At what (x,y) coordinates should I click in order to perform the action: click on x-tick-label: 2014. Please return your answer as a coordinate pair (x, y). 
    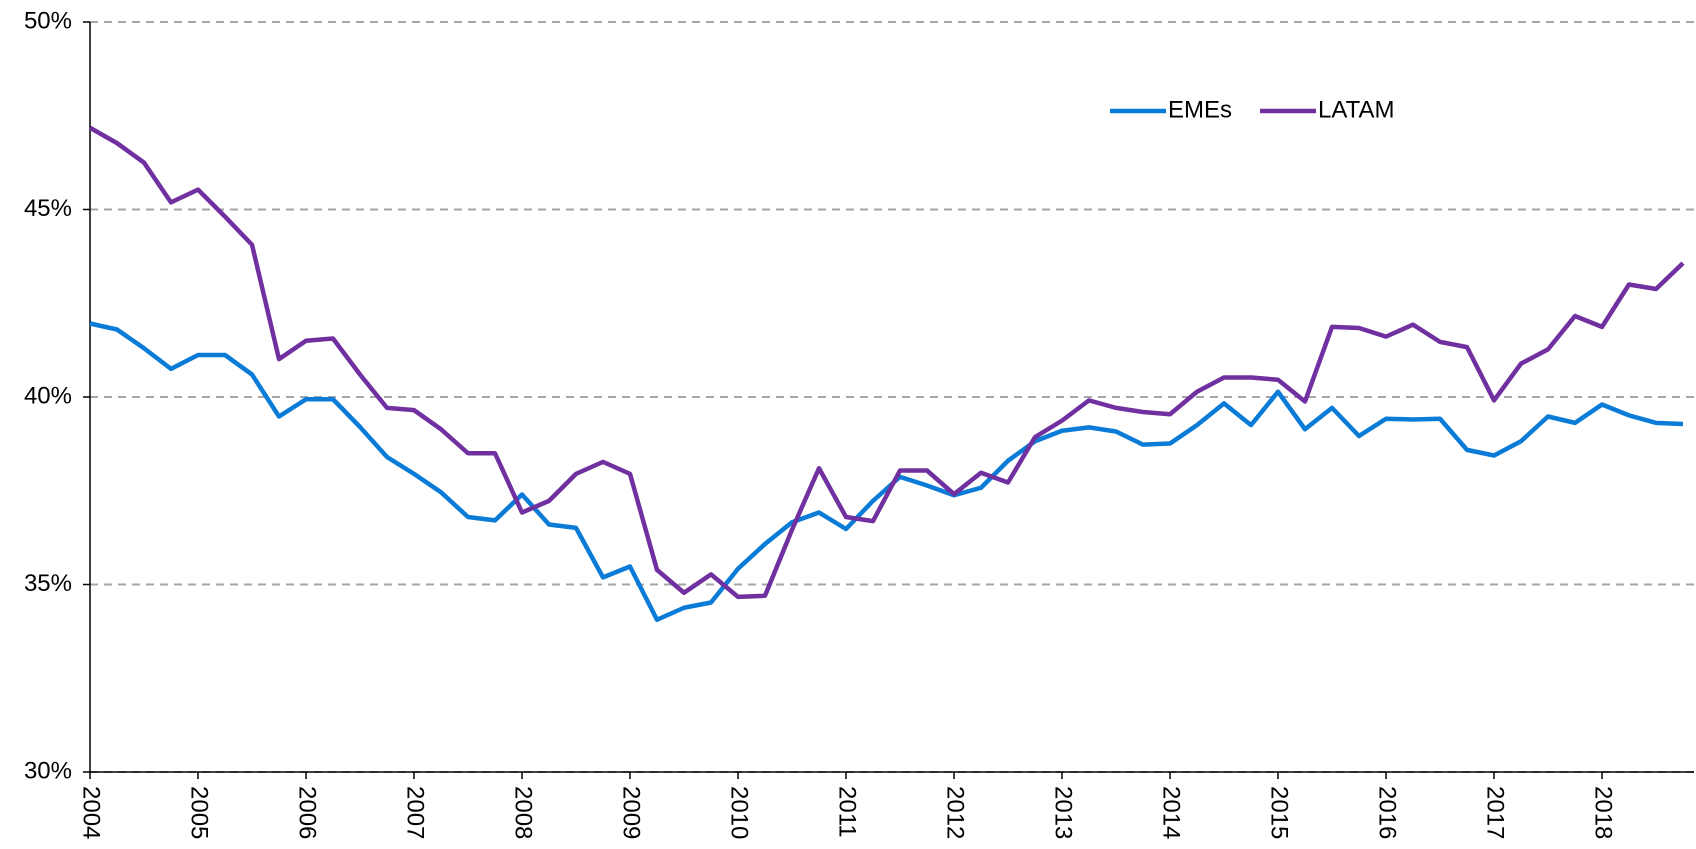
    Looking at the image, I should click on (1171, 812).